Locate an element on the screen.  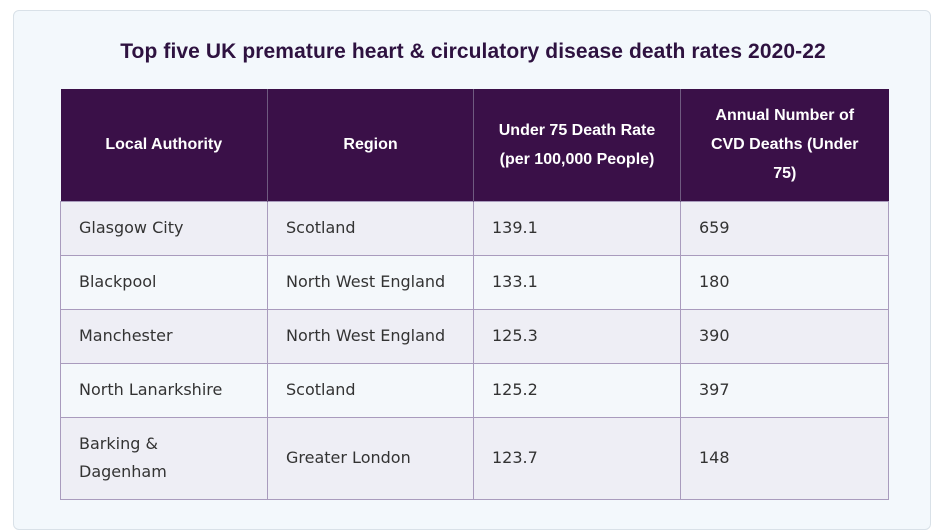
table-row: Blackpool North West England 133.1 180 is located at coordinates (474, 282).